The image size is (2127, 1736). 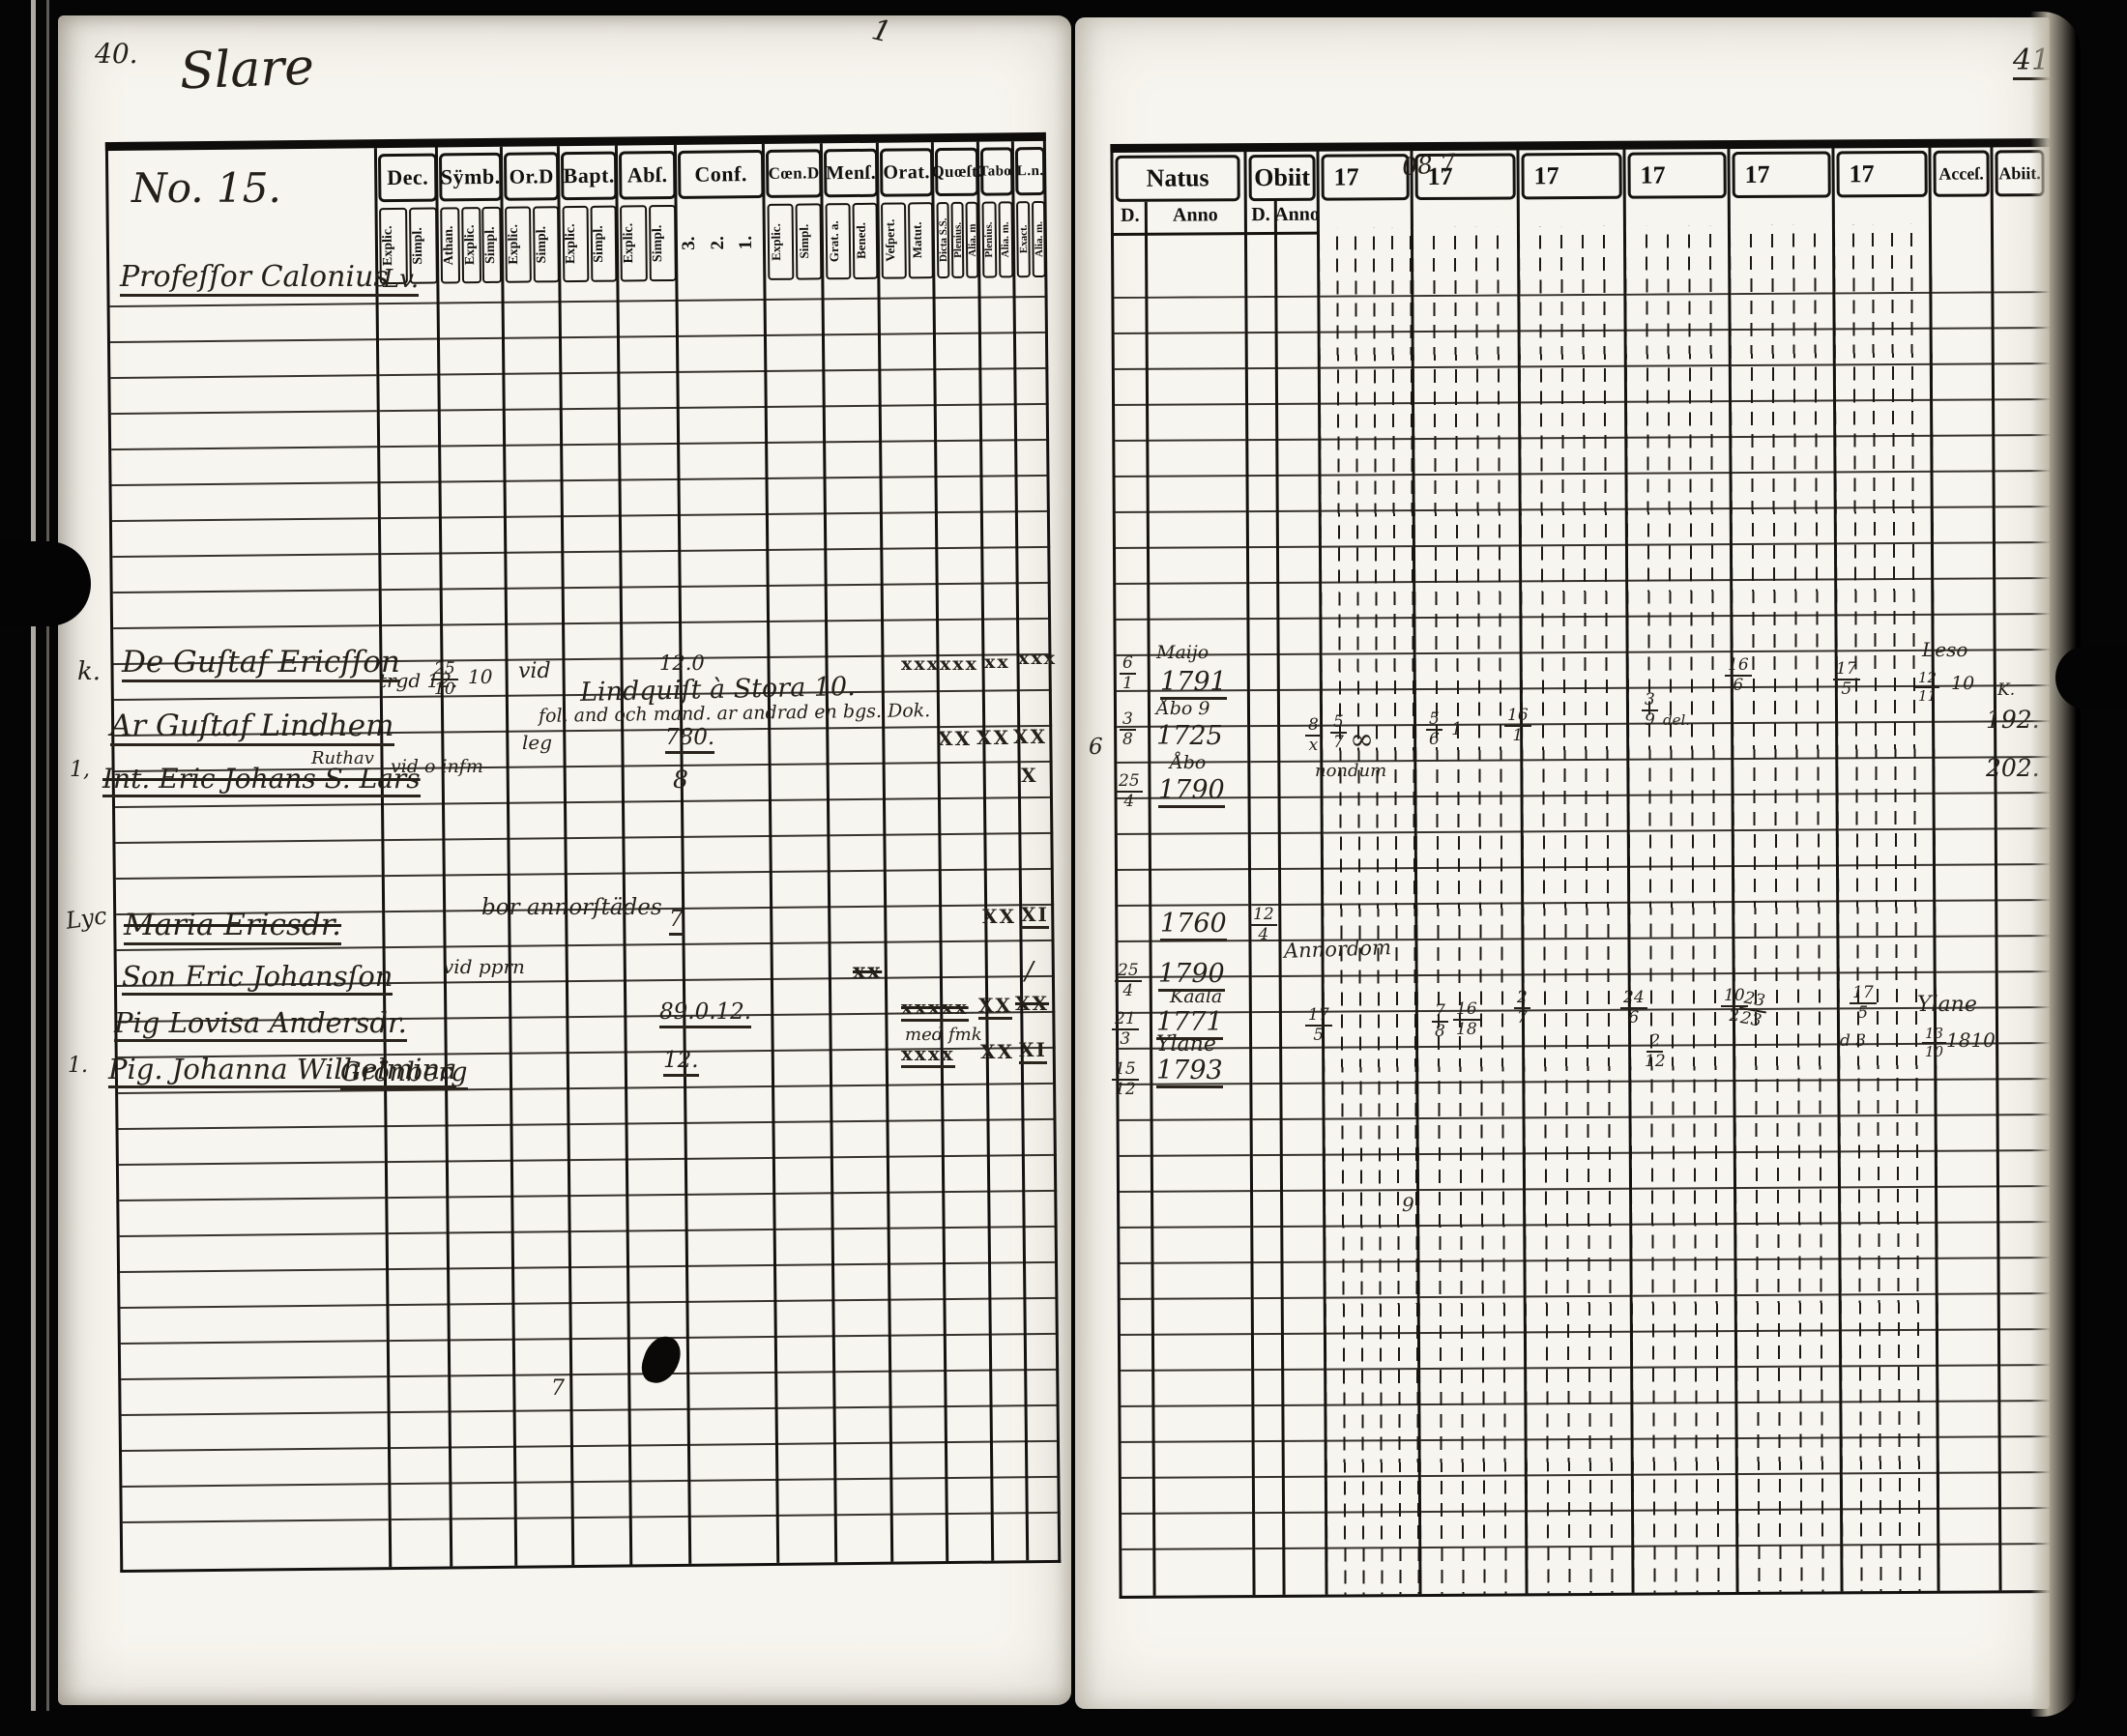 What do you see at coordinates (690, 740) in the screenshot?
I see `confirmation-mark: 780.` at bounding box center [690, 740].